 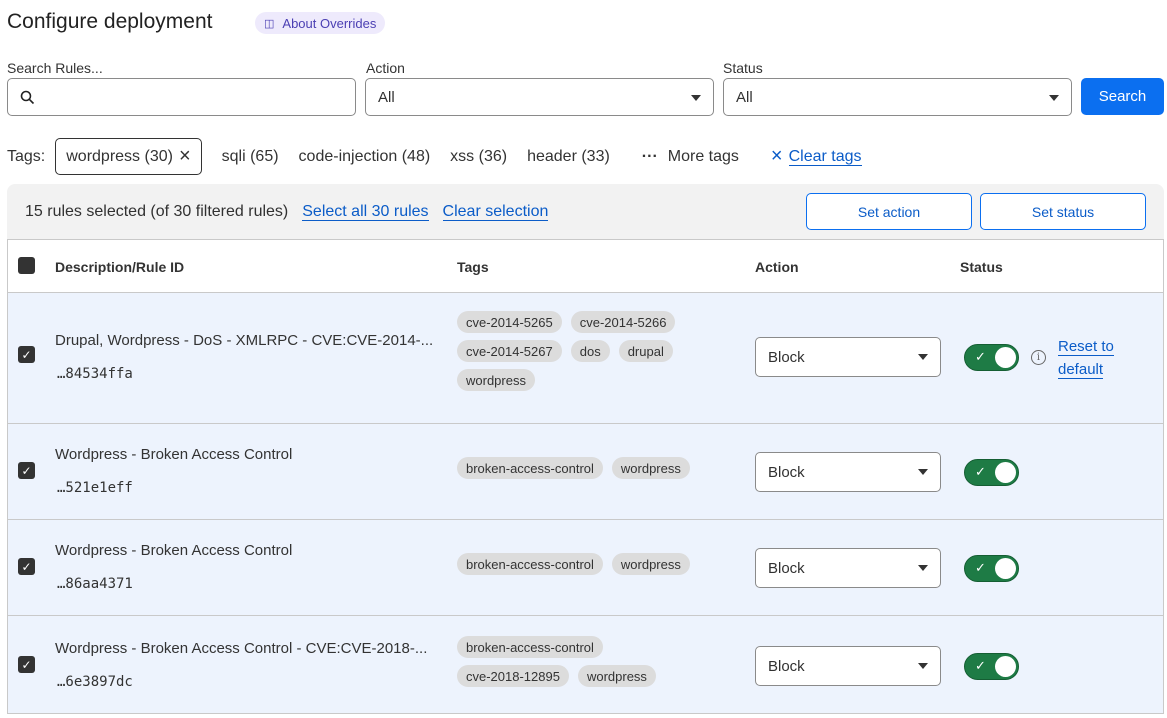 What do you see at coordinates (889, 211) in the screenshot?
I see `set-action-button: Set action` at bounding box center [889, 211].